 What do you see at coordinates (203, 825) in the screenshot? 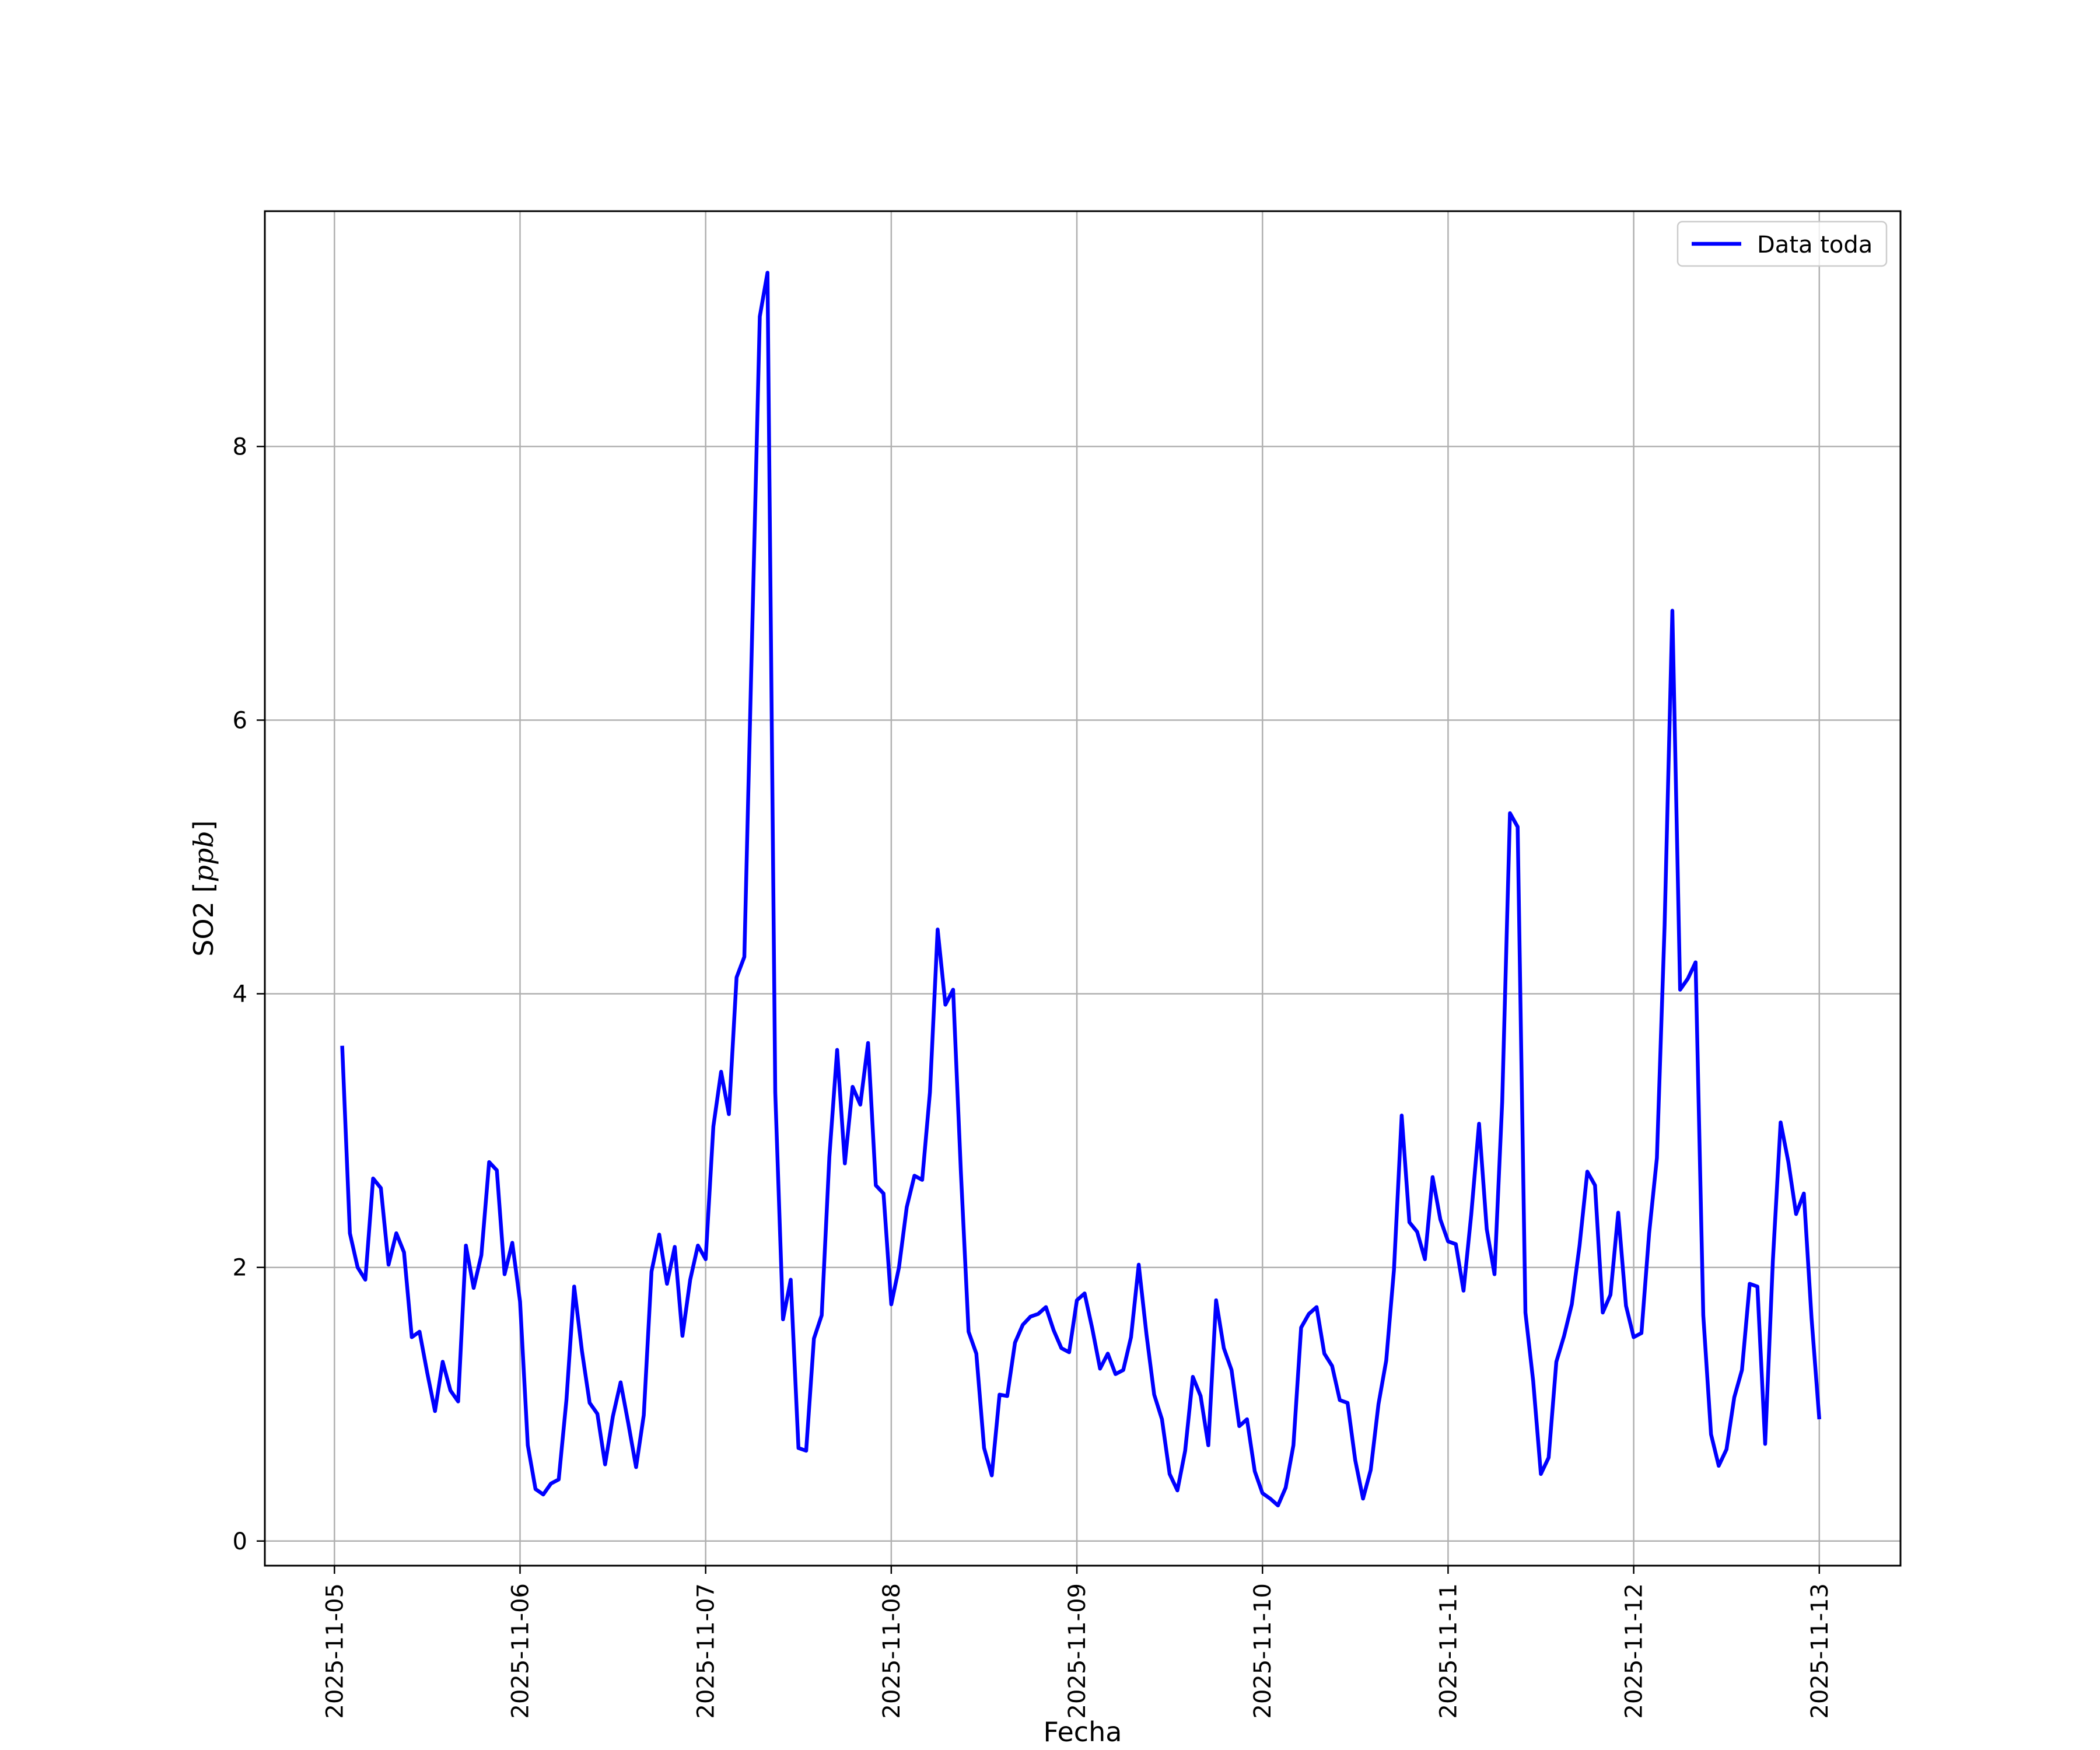
I see `y-axis-label-suffix: ]` at bounding box center [203, 825].